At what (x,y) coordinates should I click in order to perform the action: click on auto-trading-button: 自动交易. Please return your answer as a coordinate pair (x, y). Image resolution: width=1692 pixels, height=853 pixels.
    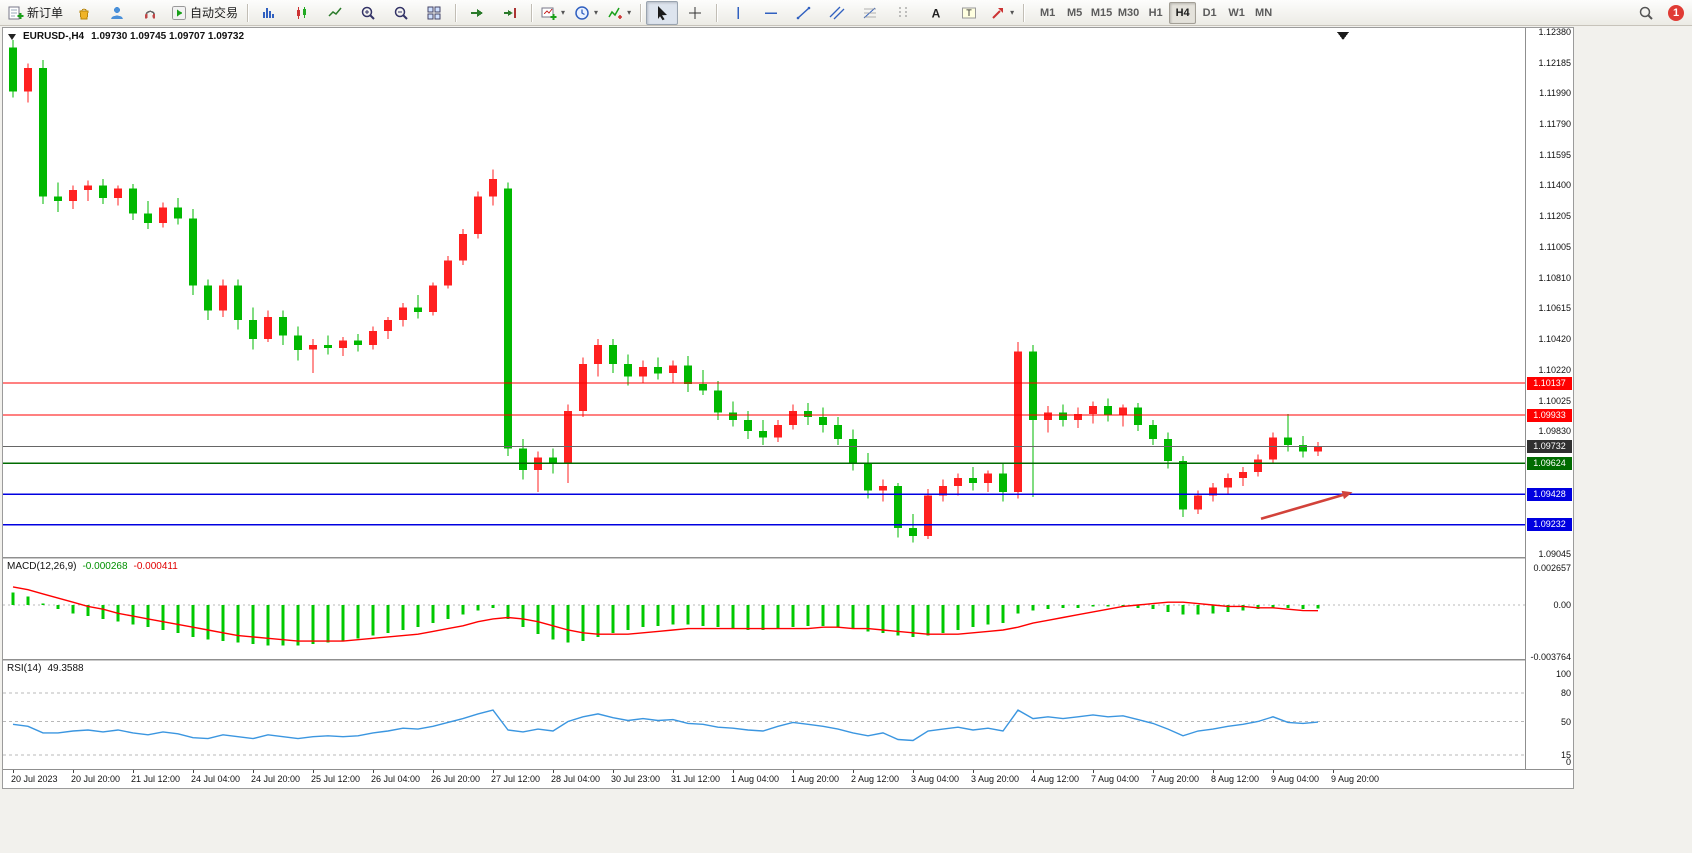
    Looking at the image, I should click on (204, 13).